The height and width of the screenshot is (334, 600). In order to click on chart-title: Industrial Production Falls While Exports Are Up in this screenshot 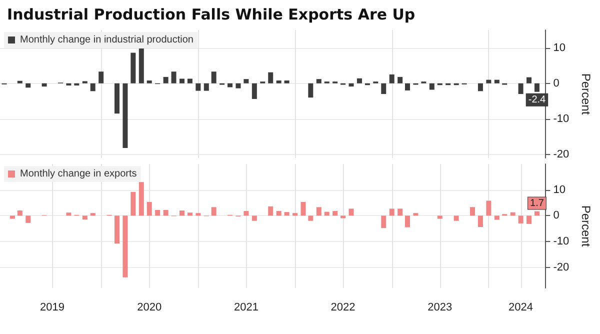, I will do `click(211, 15)`.